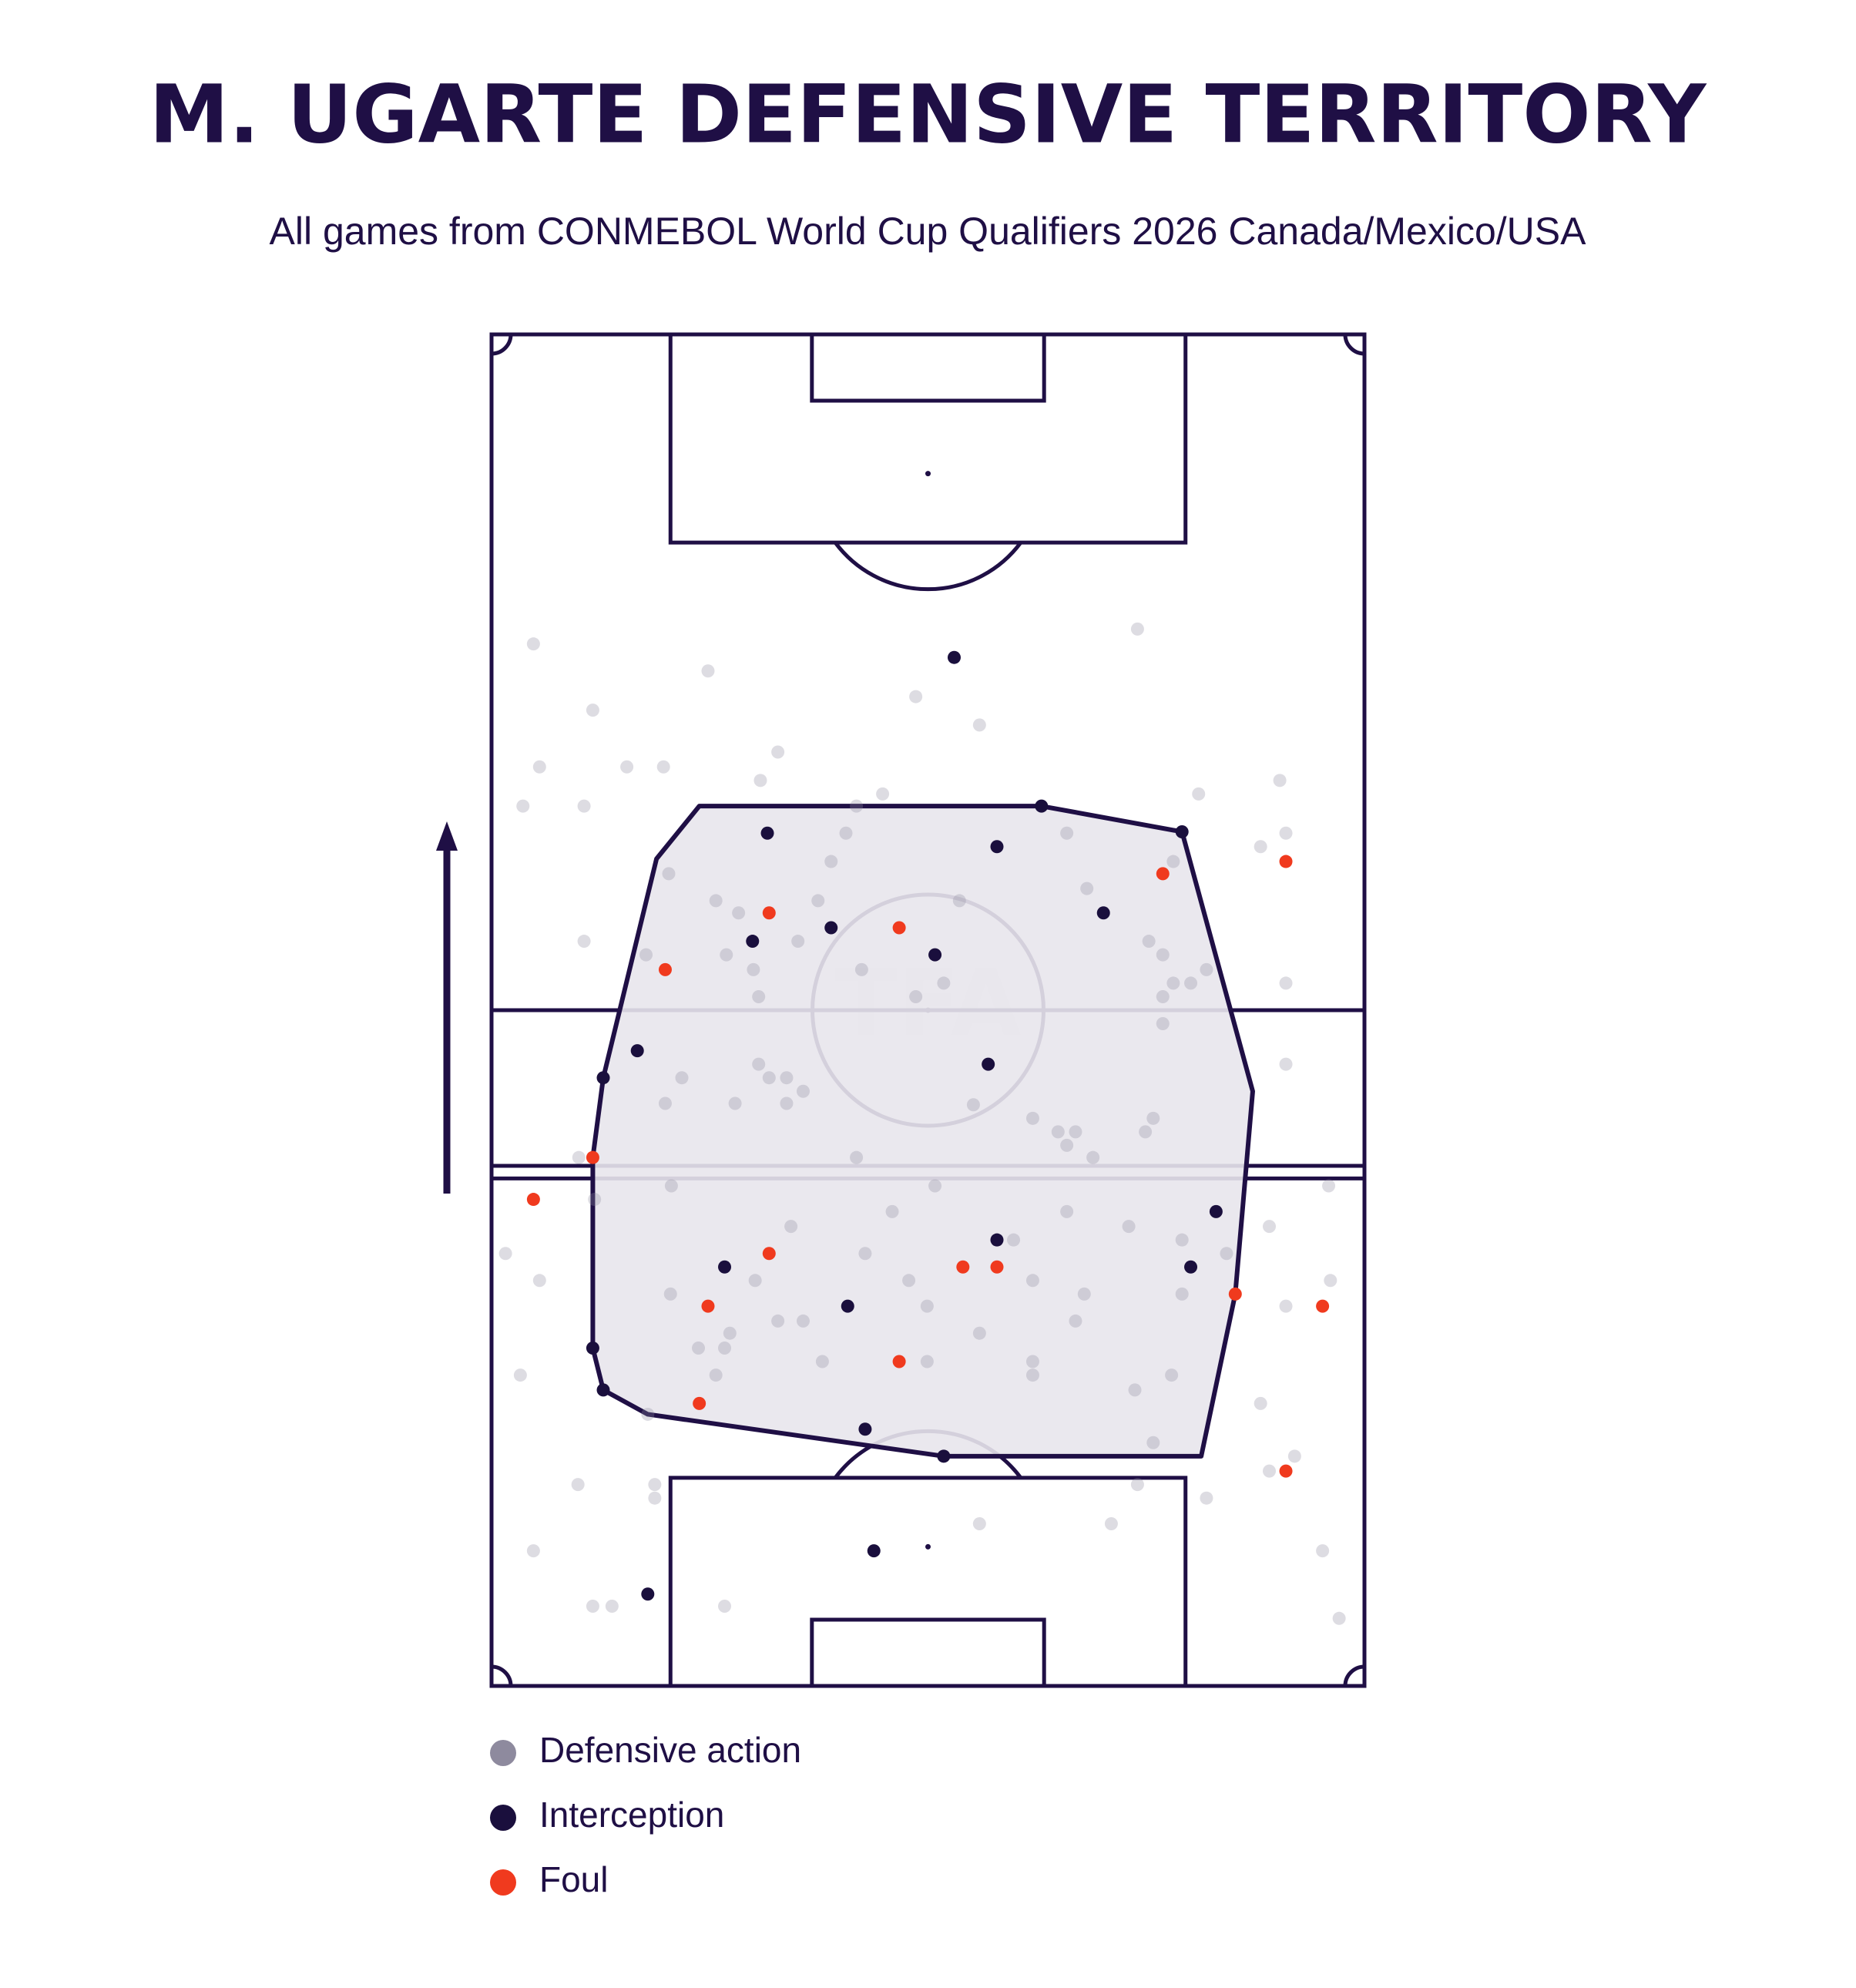 This screenshot has width=1856, height=1988. Describe the element at coordinates (447, 836) in the screenshot. I see `direction-arrow-head` at that location.